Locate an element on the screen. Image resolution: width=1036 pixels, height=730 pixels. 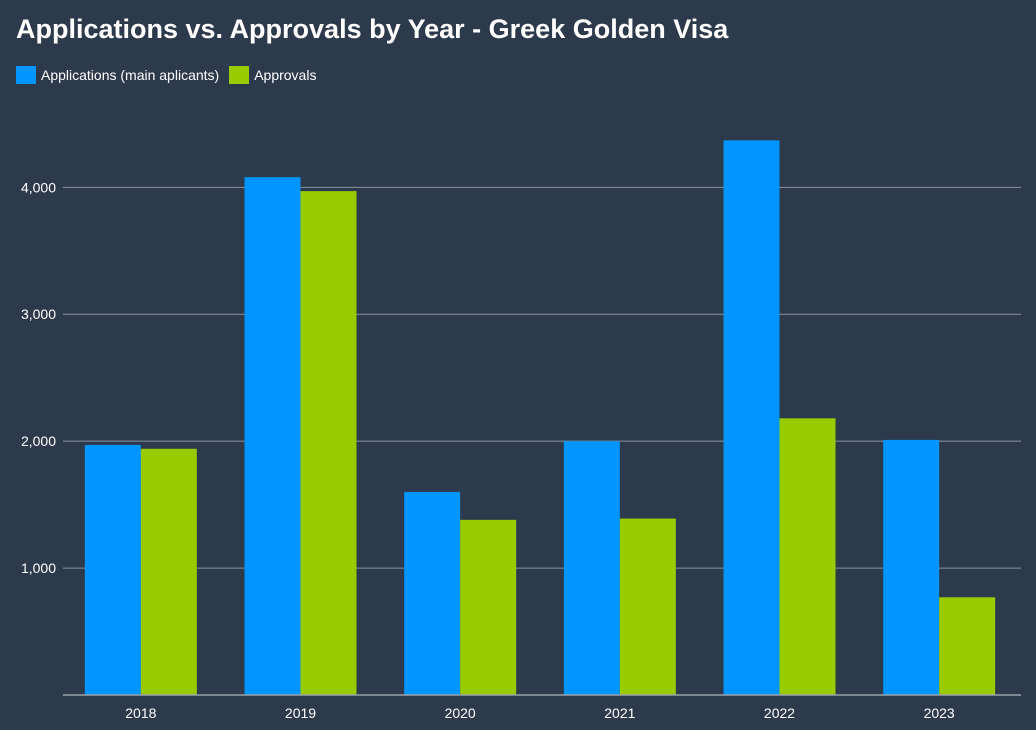
bar-approvals-2020 is located at coordinates (488, 607).